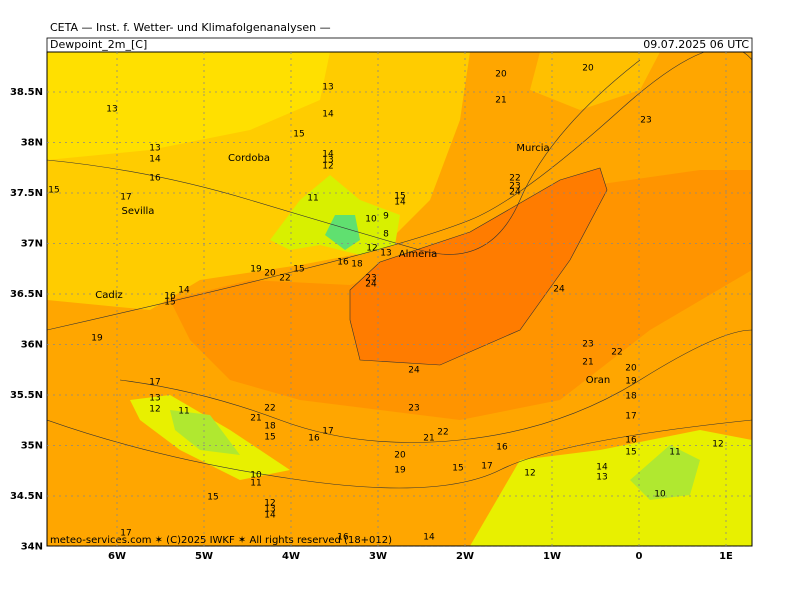 Image resolution: width=800 pixels, height=604 pixels. I want to click on contour, so click(435, 386).